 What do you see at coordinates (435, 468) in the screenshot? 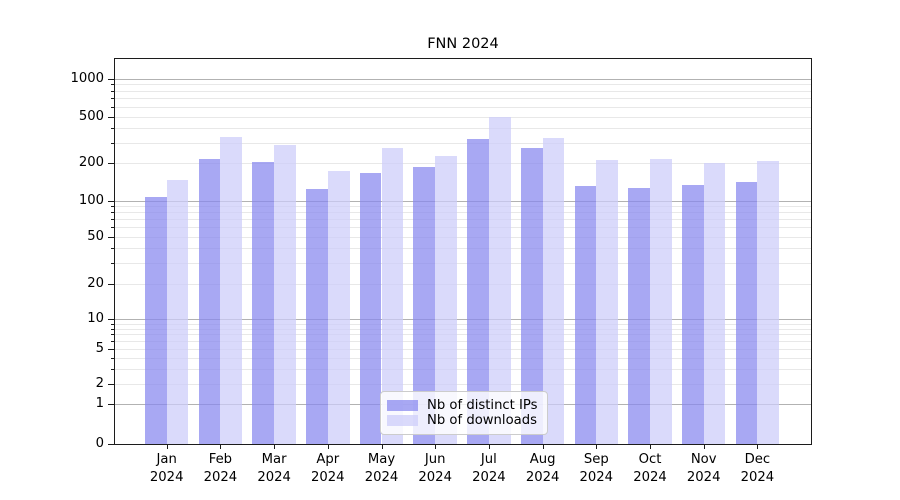
I see `x-tick-label: Jun 2024` at bounding box center [435, 468].